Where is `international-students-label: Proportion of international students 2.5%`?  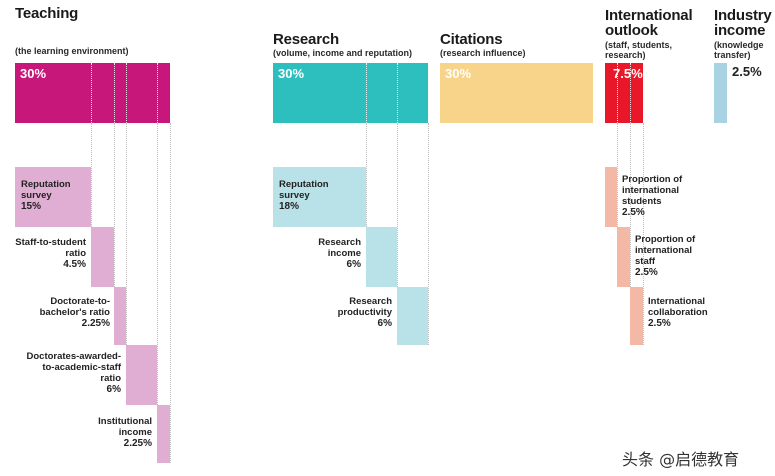
international-students-label: Proportion of international students 2.5% is located at coordinates (652, 196).